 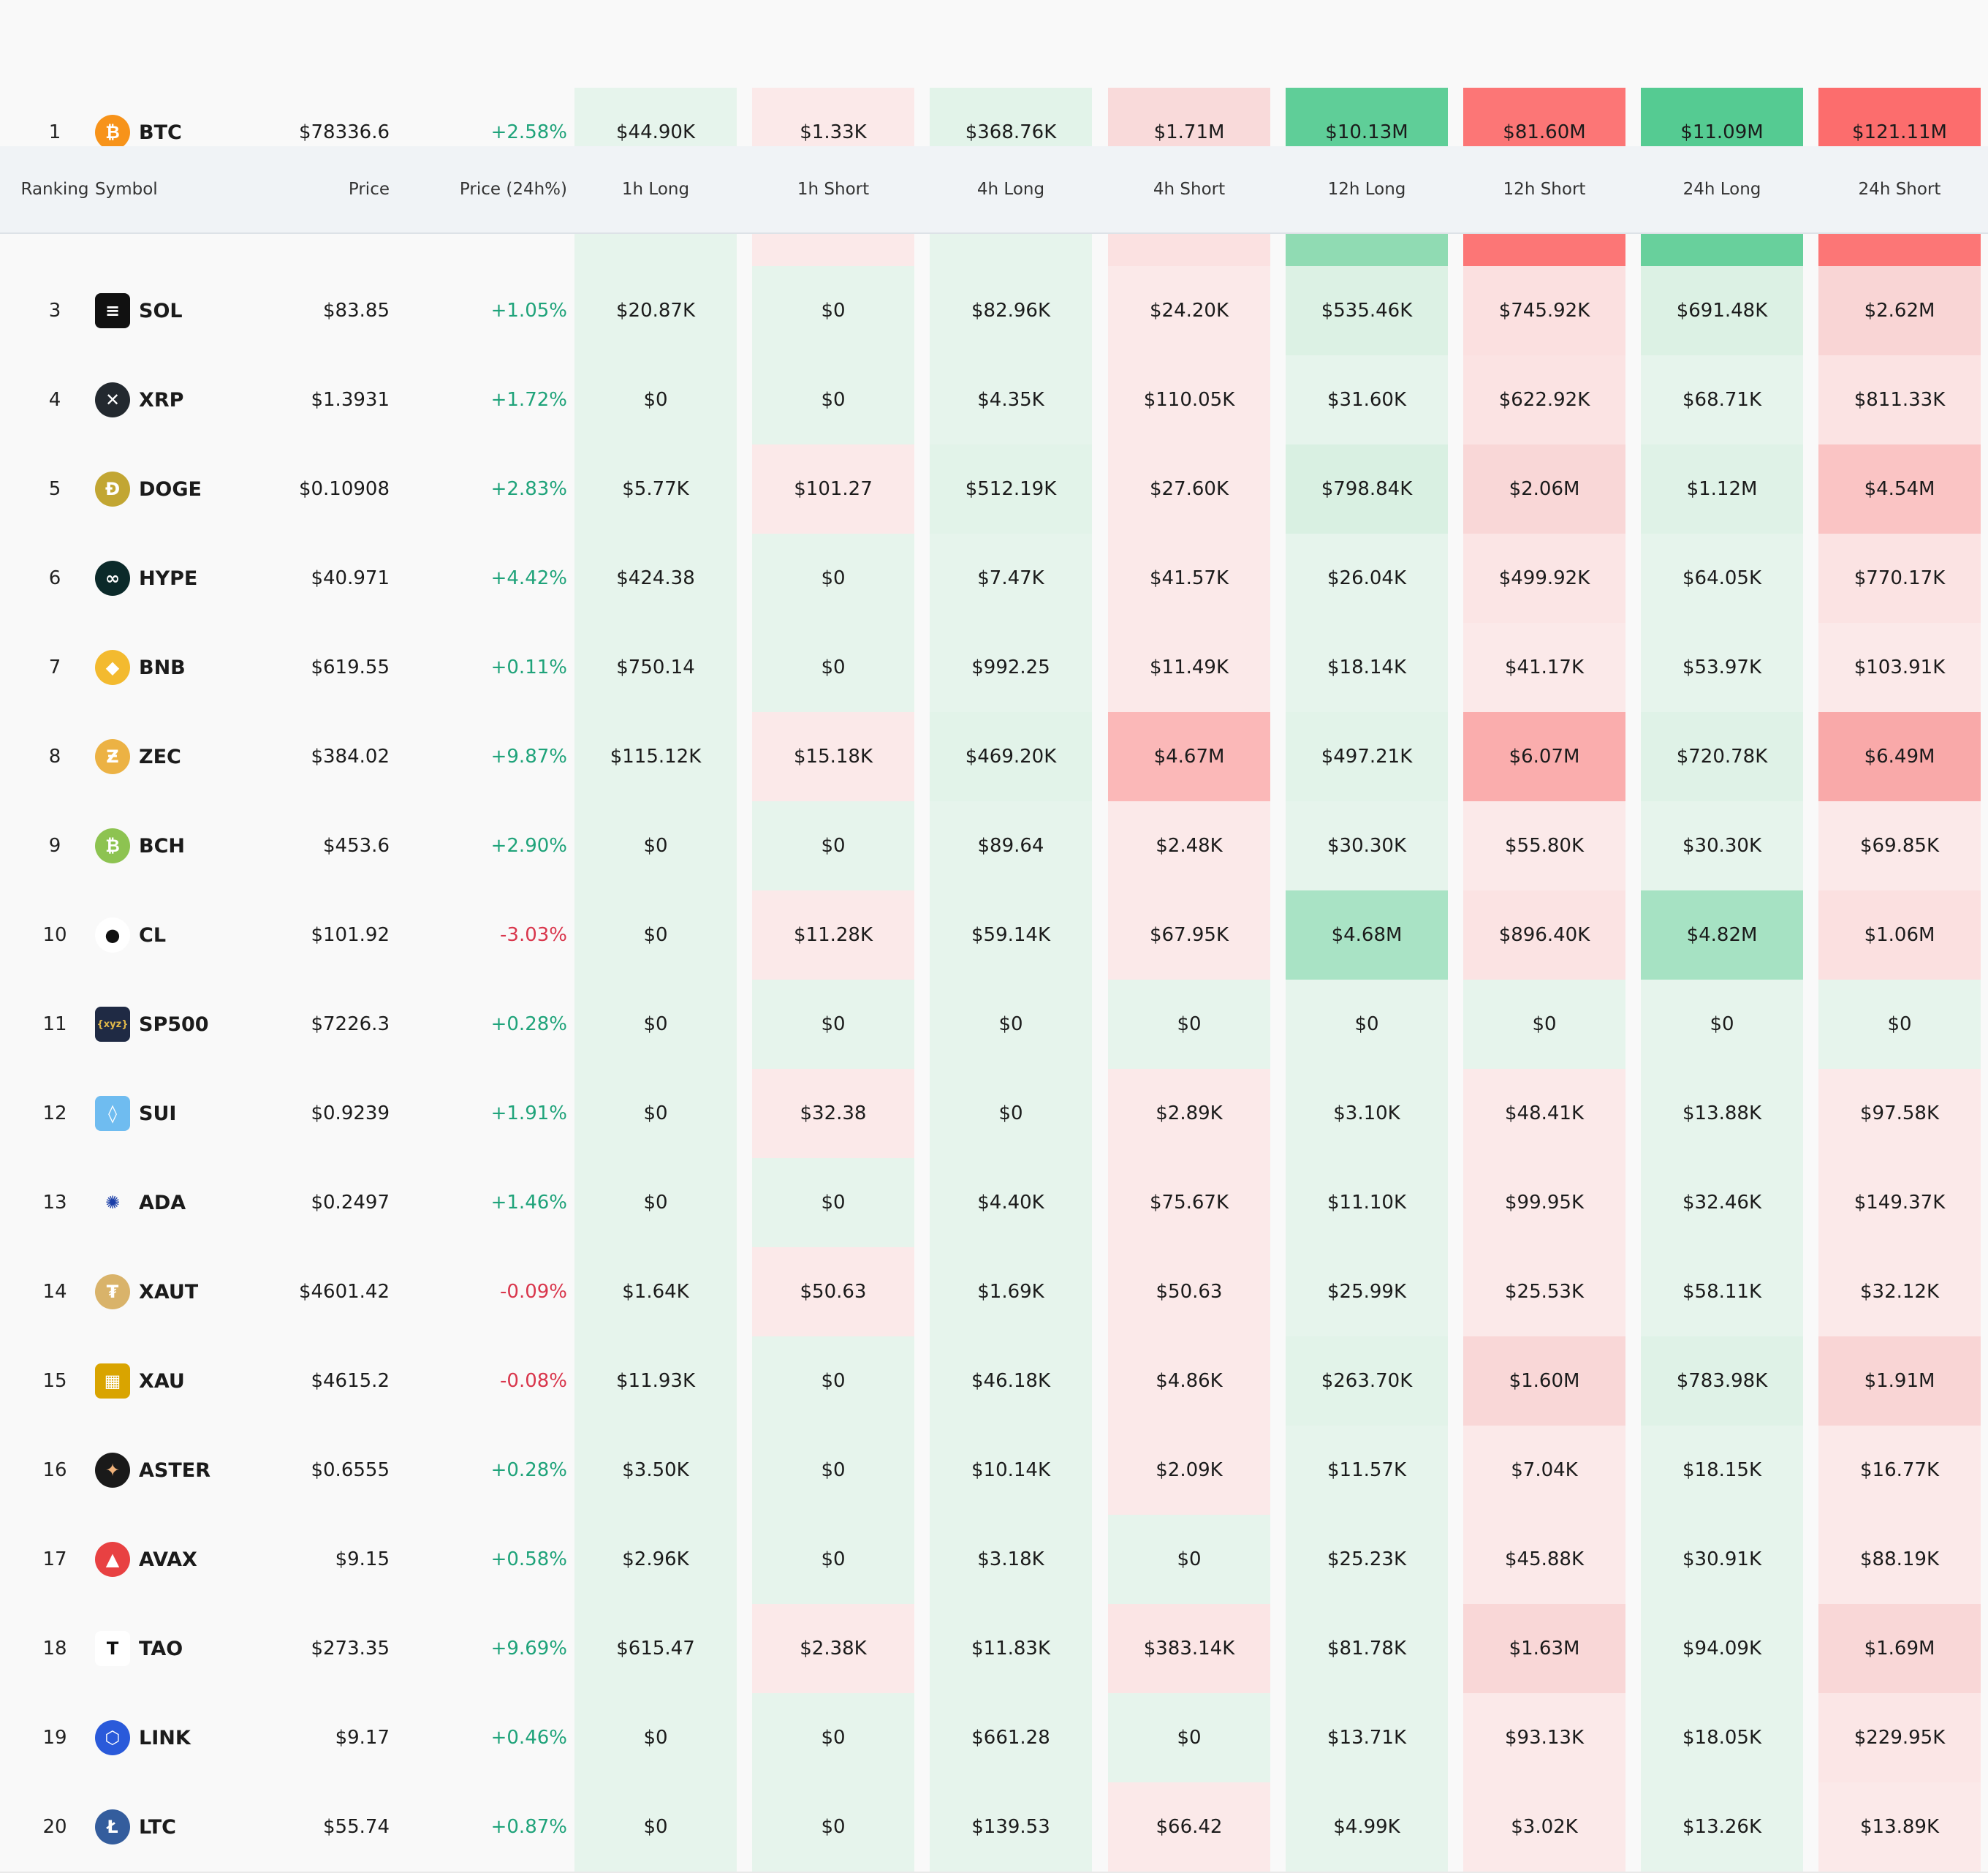 I want to click on symbol-cell: ₿ BTC, so click(x=168, y=133).